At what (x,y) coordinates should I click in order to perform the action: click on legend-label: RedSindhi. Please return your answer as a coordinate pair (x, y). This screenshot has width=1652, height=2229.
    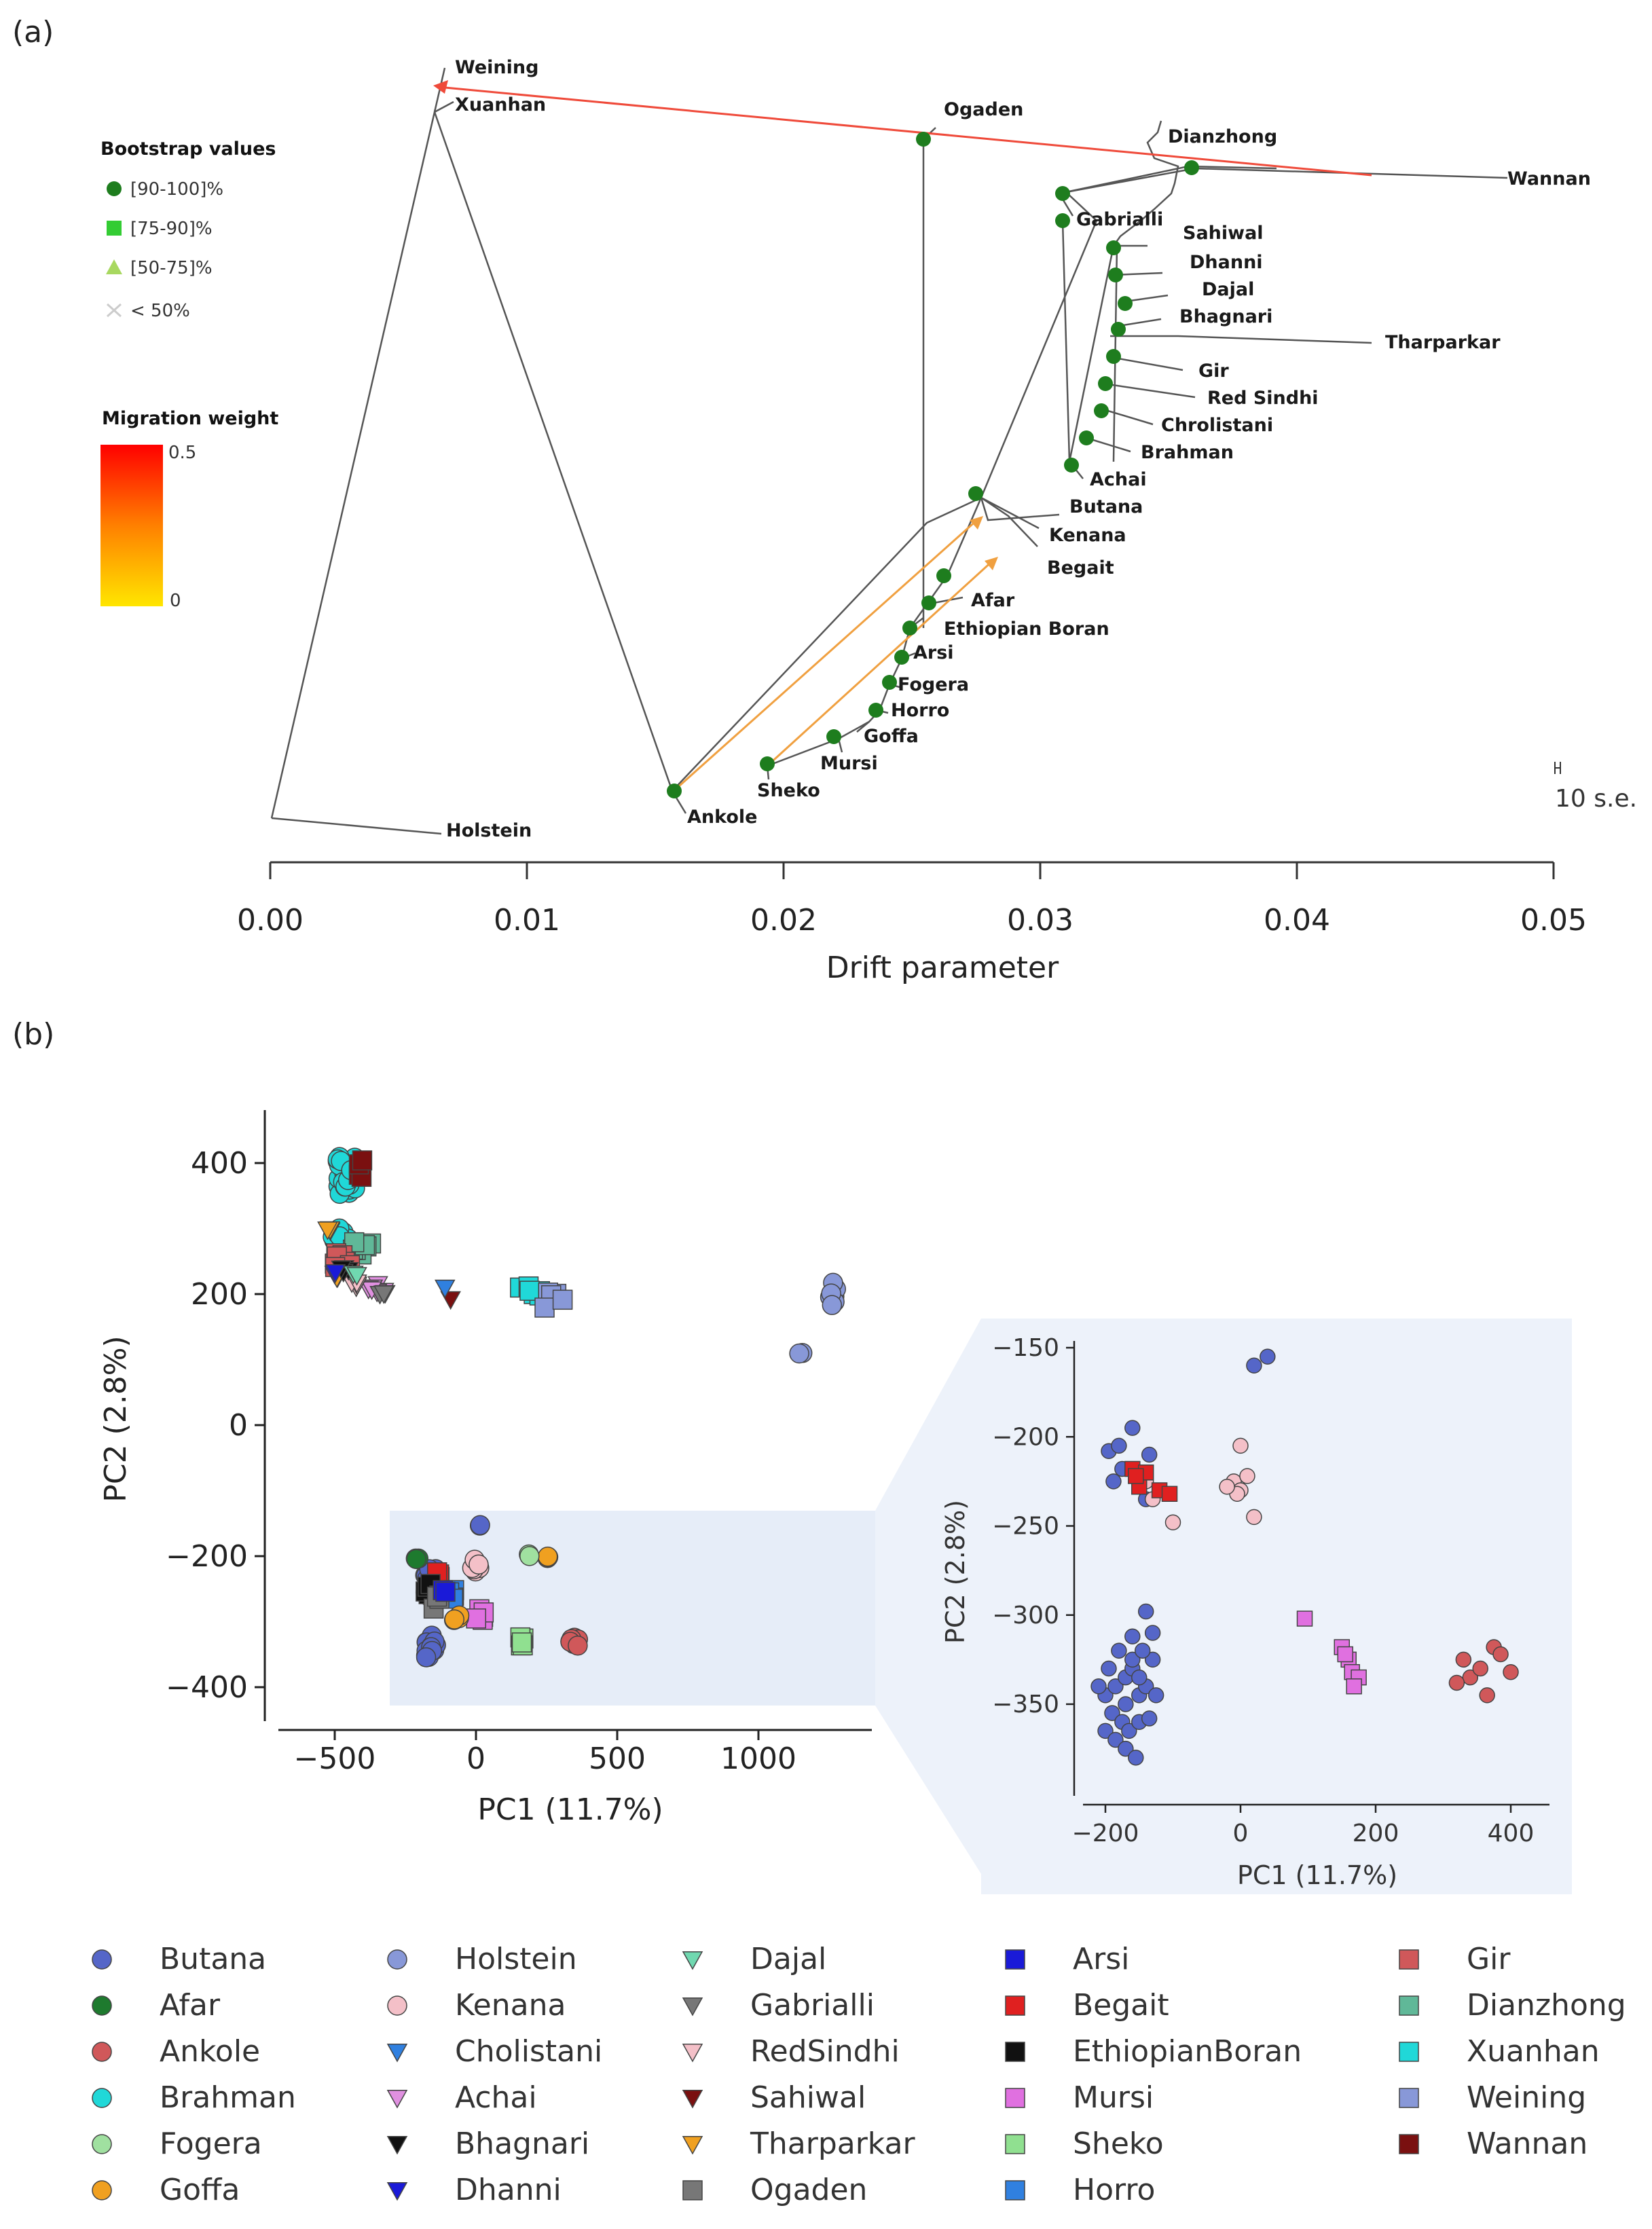
    Looking at the image, I should click on (825, 2051).